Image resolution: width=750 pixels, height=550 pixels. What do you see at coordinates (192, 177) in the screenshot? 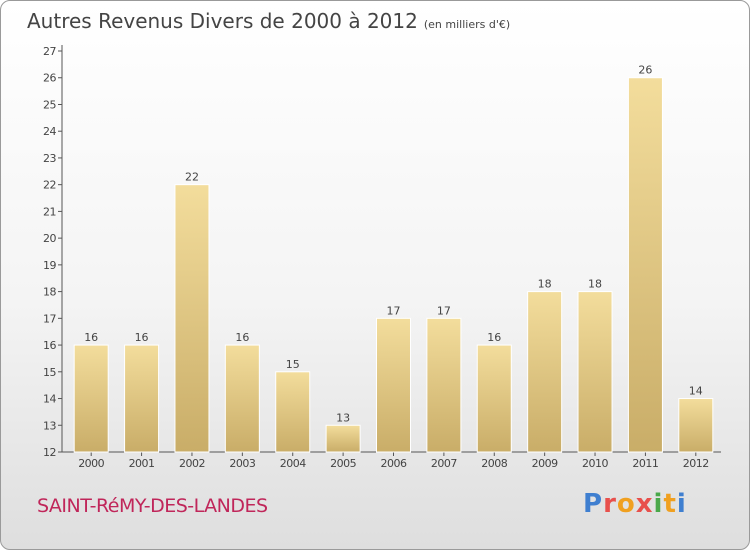
I see `bar-value-label: 22` at bounding box center [192, 177].